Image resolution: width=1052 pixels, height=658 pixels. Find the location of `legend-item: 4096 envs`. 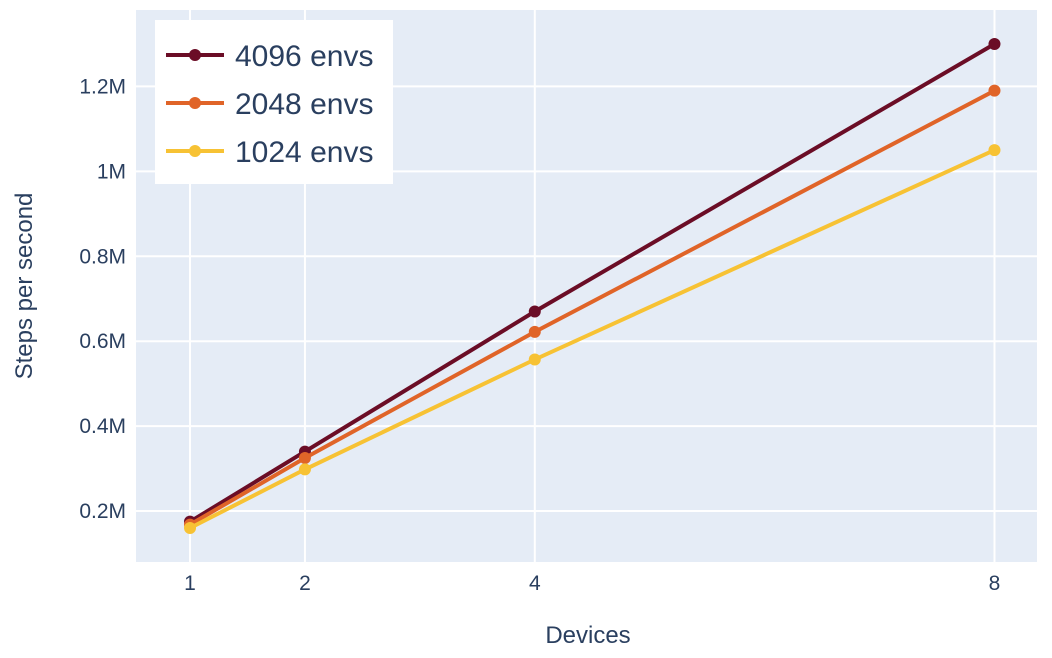

legend-item: 4096 envs is located at coordinates (269, 56).